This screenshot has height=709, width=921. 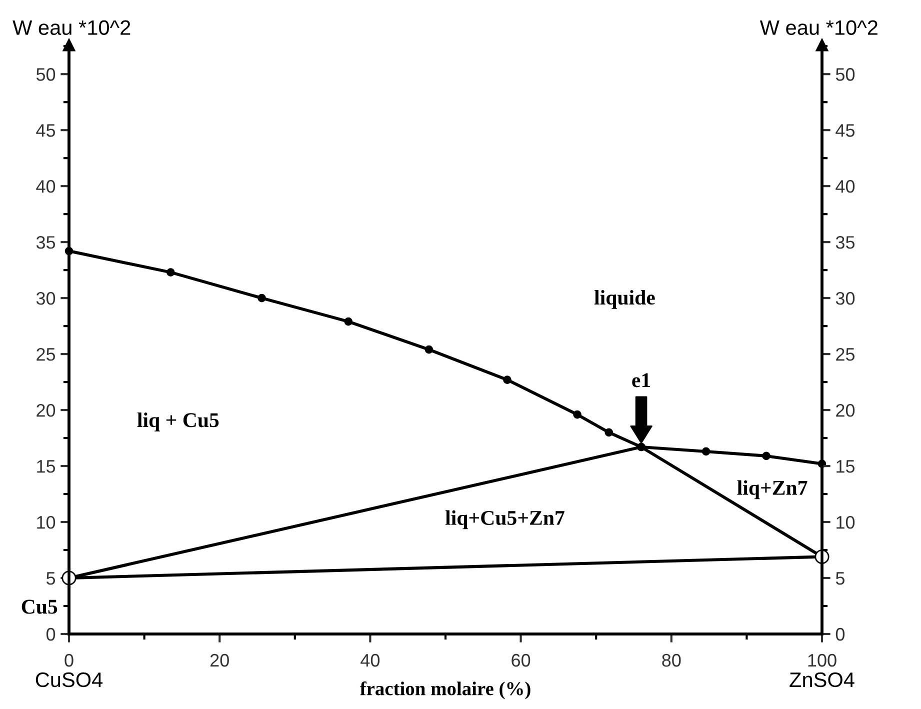 What do you see at coordinates (69, 680) in the screenshot?
I see `text: CuSO4` at bounding box center [69, 680].